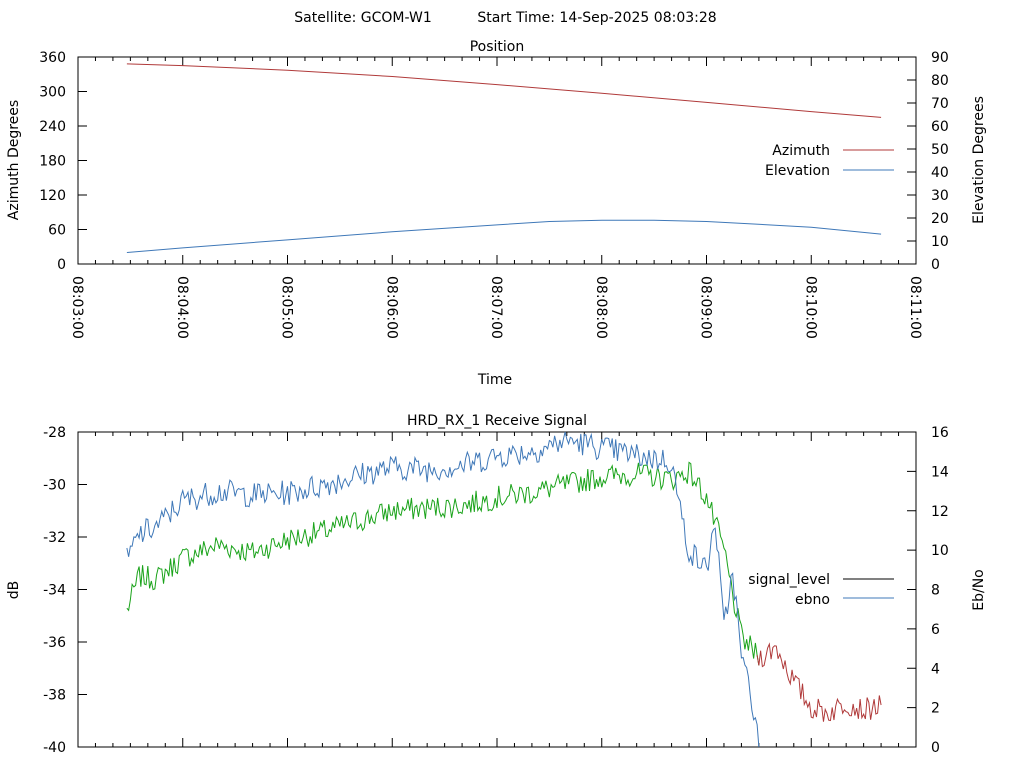 This screenshot has height=768, width=1024. Describe the element at coordinates (54, 433) in the screenshot. I see `y-tick-label: -28` at that location.